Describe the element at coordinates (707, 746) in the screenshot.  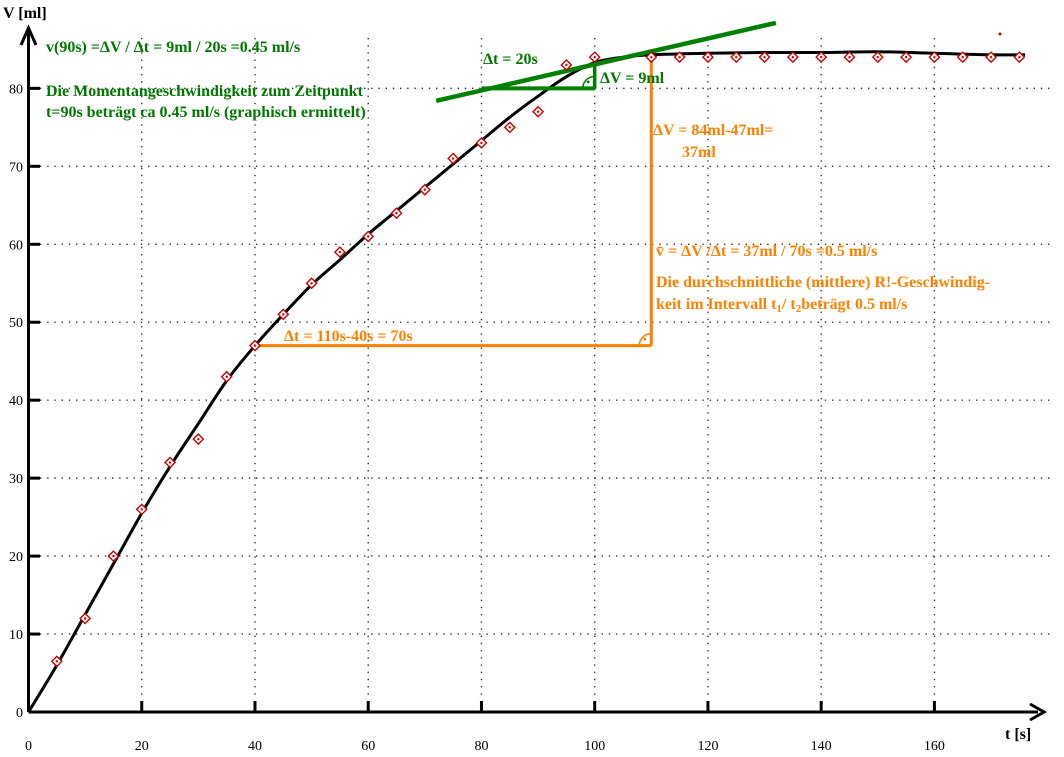
I see `x-tick-label: 120` at that location.